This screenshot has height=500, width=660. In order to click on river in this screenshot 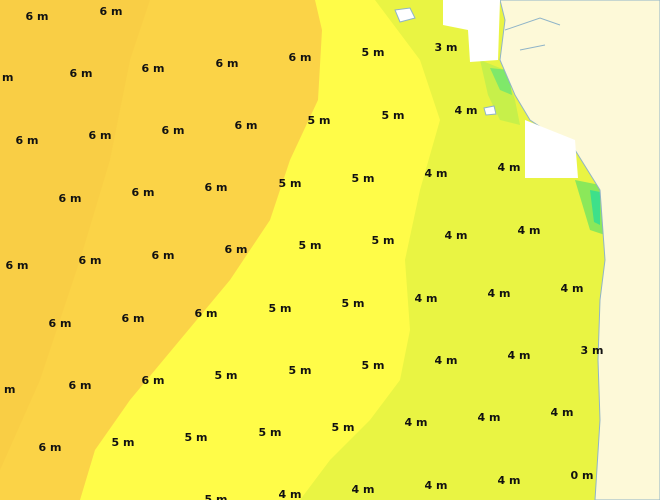, I will do `click(532, 34)`.